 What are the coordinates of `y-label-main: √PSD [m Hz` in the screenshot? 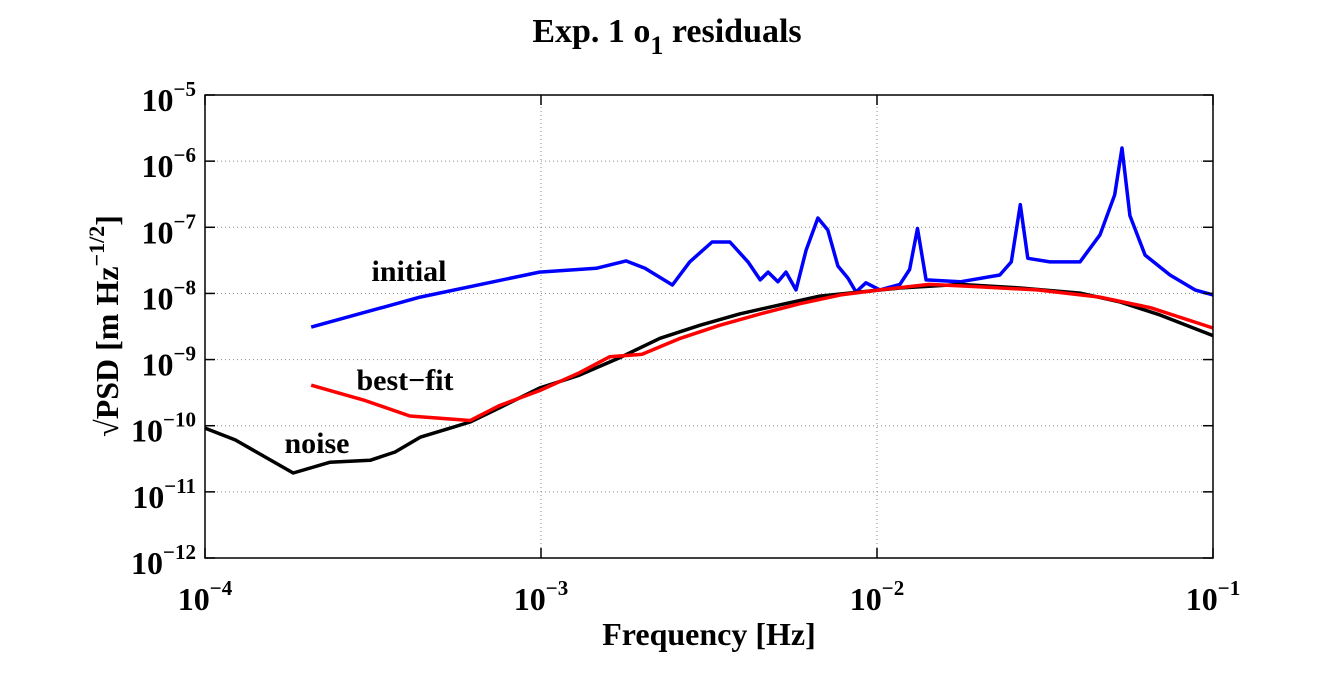 It's located at (107, 351).